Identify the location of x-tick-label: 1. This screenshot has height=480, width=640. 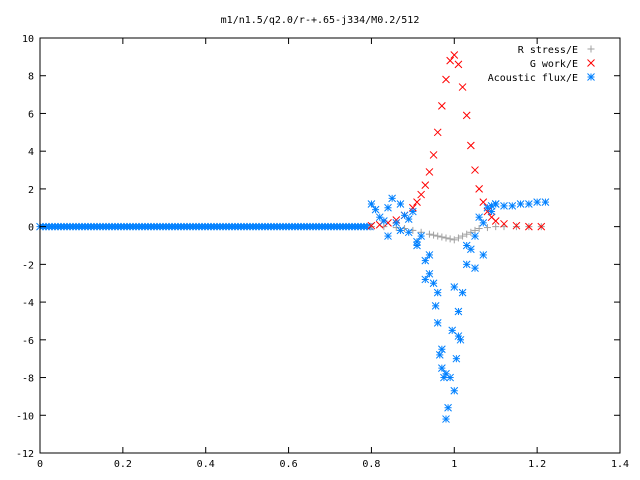
(454, 464).